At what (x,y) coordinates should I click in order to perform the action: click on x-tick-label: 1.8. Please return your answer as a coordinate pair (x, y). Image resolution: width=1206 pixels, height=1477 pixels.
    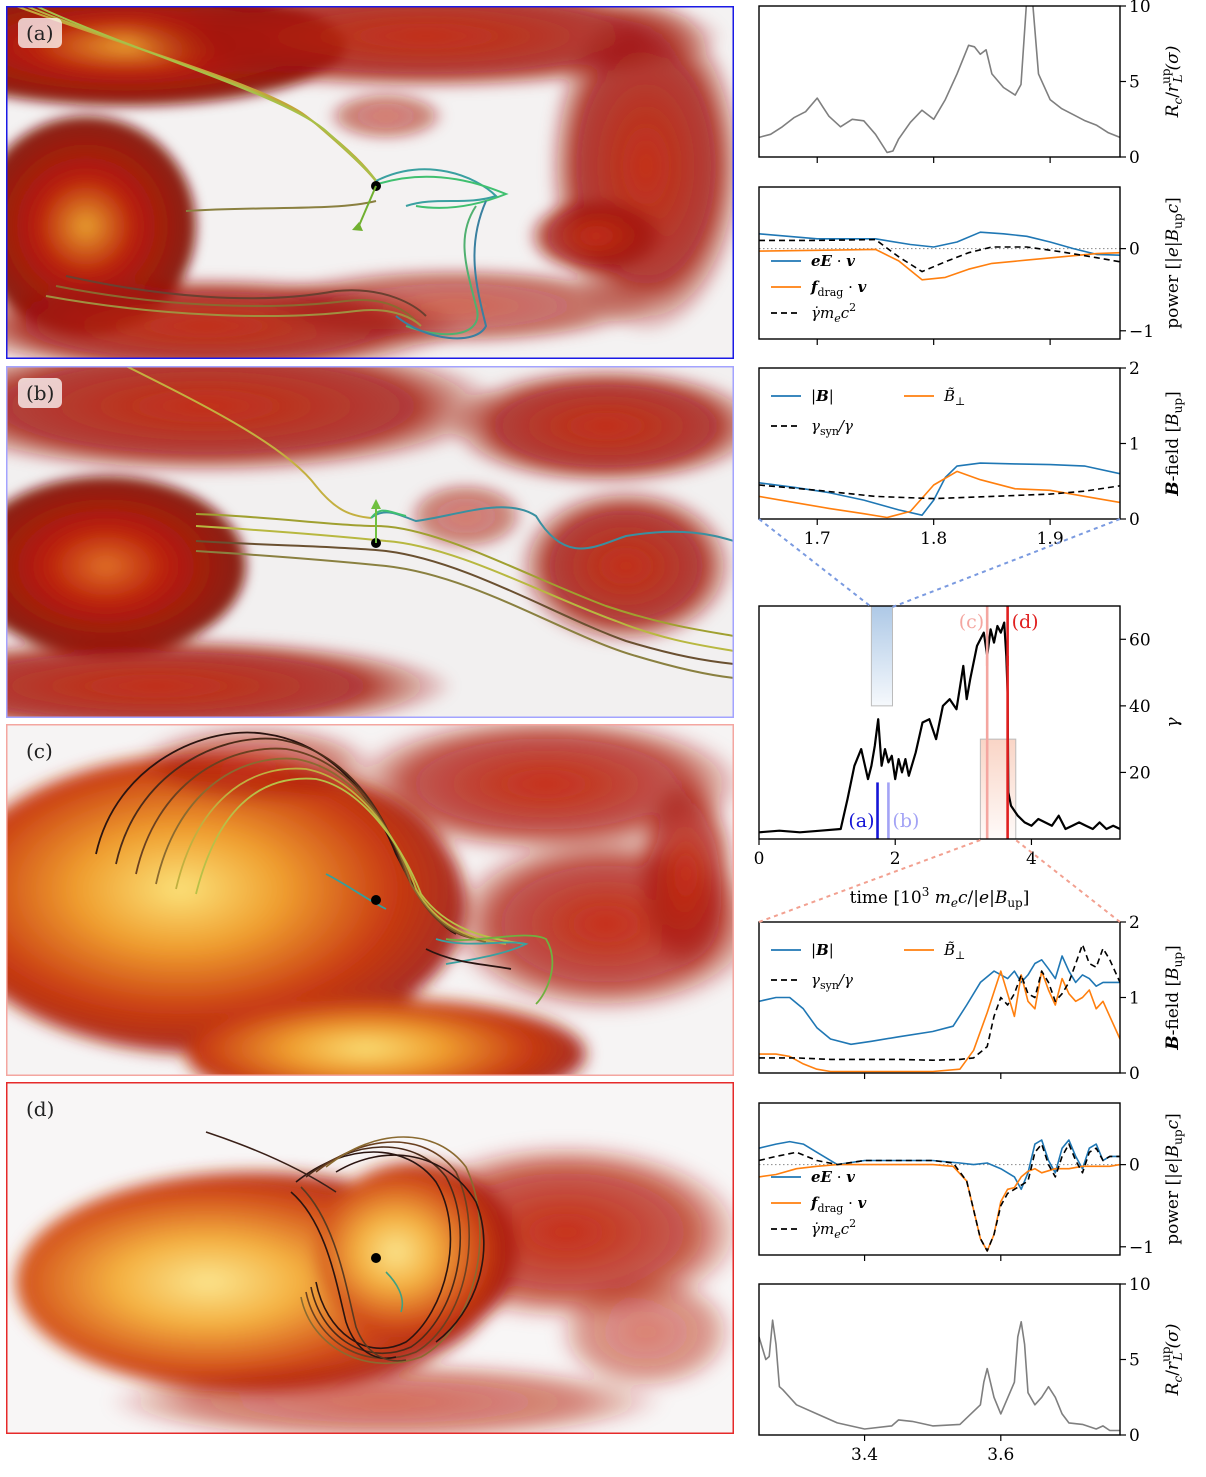
    Looking at the image, I should click on (933, 539).